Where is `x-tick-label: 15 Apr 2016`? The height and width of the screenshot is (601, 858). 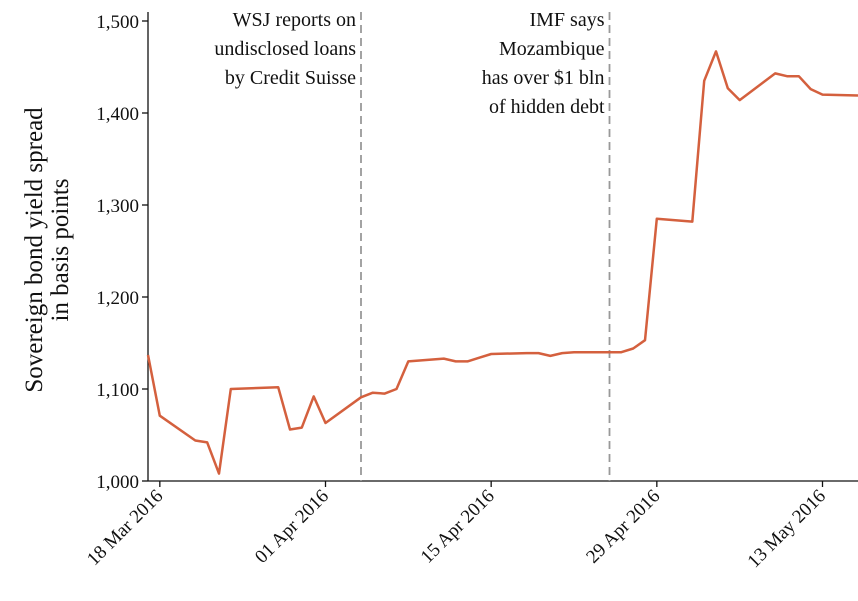
x-tick-label: 15 Apr 2016 is located at coordinates (458, 527).